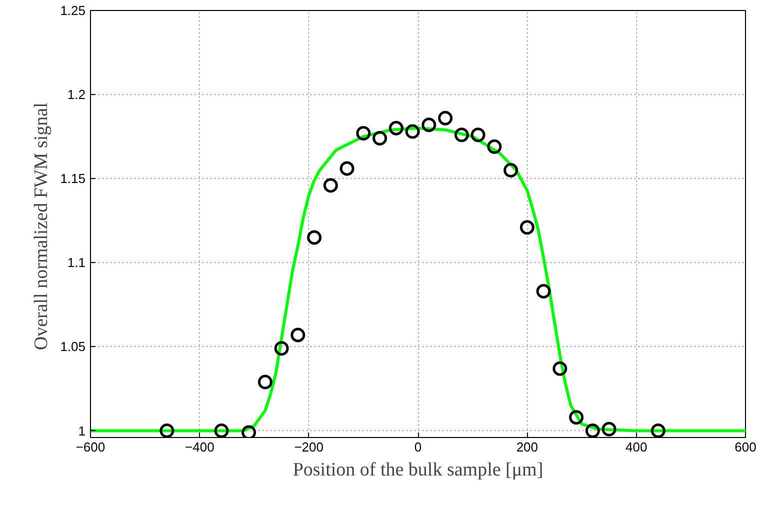 This screenshot has width=767, height=517. Describe the element at coordinates (41, 226) in the screenshot. I see `y-axis-title: Overall normalized FWM signal` at that location.